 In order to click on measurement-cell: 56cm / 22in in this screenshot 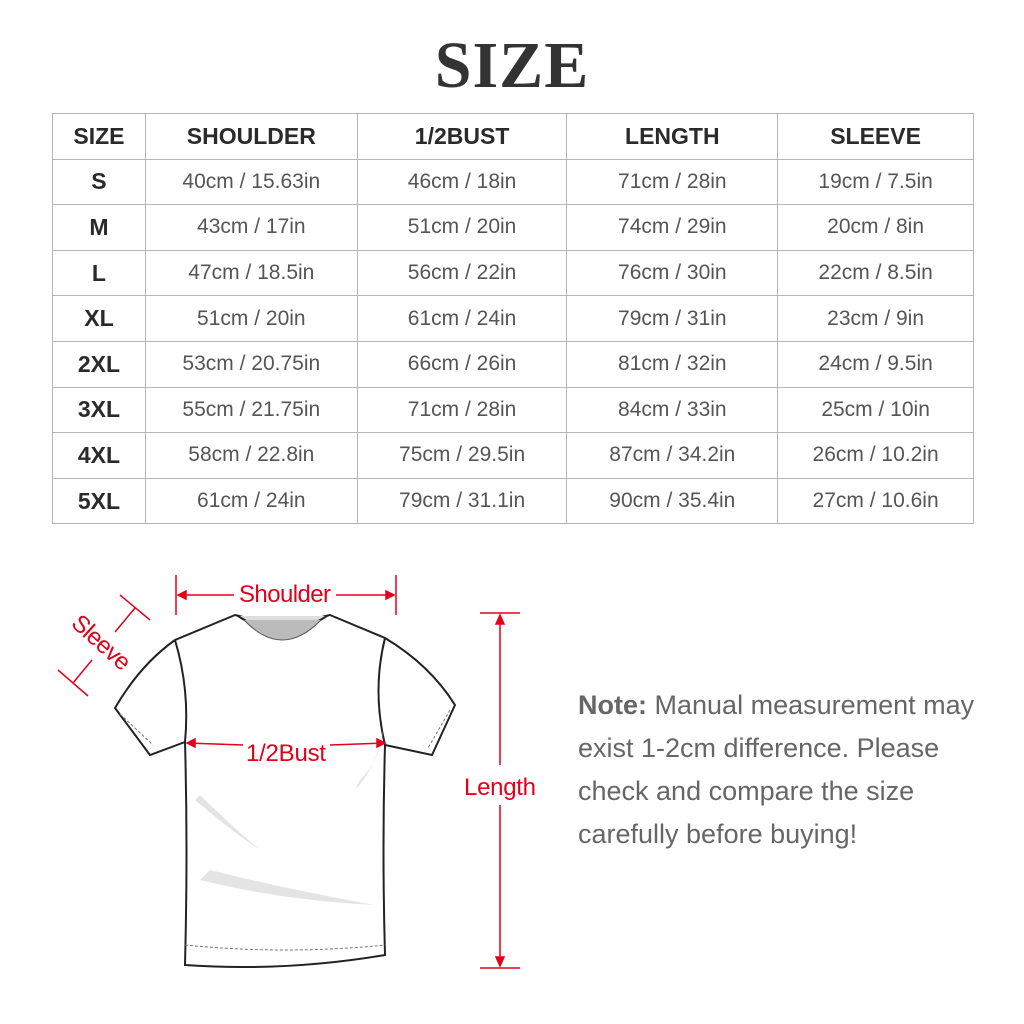, I will do `click(462, 273)`.